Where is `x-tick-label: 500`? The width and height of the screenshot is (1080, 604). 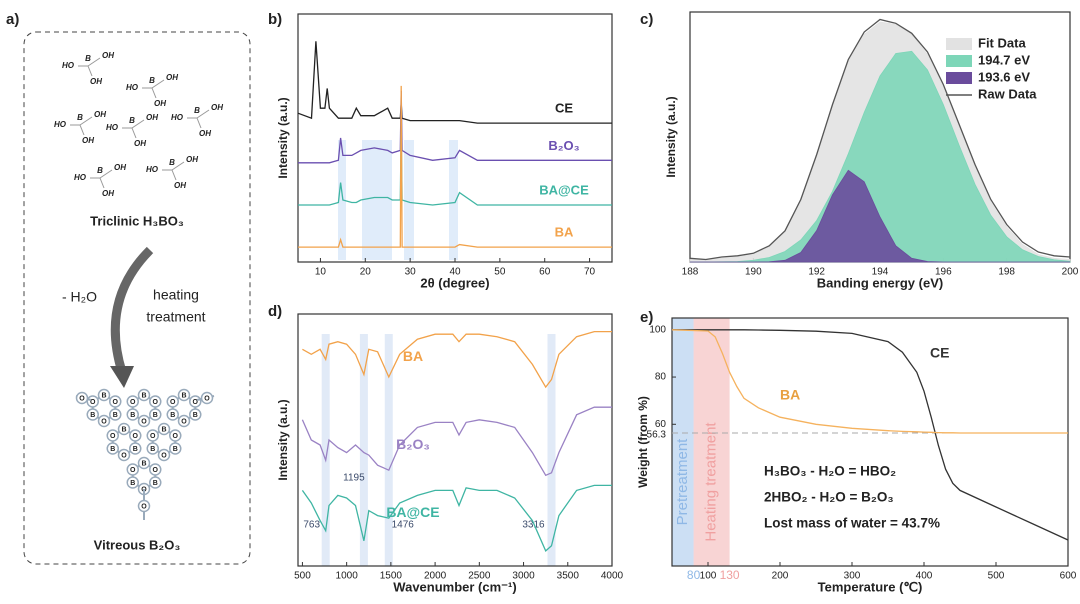
x-tick-label: 500 is located at coordinates (302, 576).